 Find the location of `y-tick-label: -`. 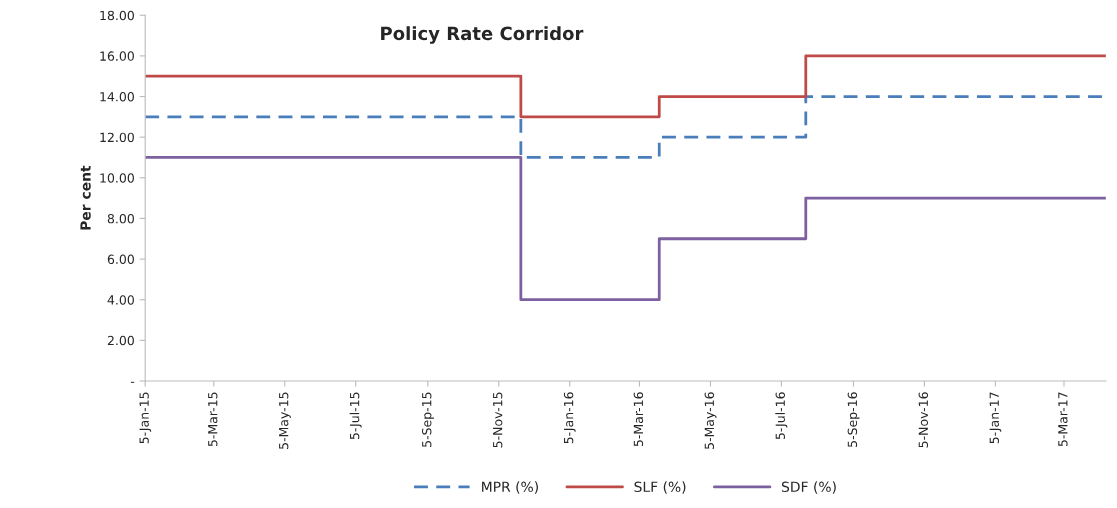

y-tick-label: - is located at coordinates (132, 382).